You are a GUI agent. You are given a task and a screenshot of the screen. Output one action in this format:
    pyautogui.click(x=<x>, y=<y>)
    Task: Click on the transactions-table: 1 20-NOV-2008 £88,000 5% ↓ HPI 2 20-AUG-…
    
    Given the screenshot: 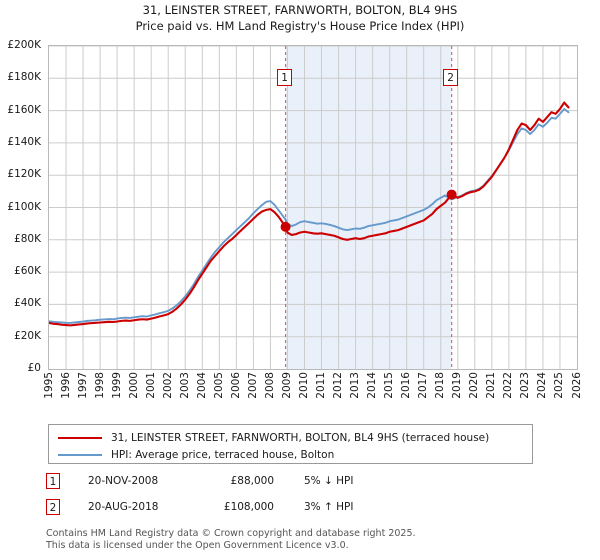 What is the action you would take?
    pyautogui.click(x=261, y=499)
    